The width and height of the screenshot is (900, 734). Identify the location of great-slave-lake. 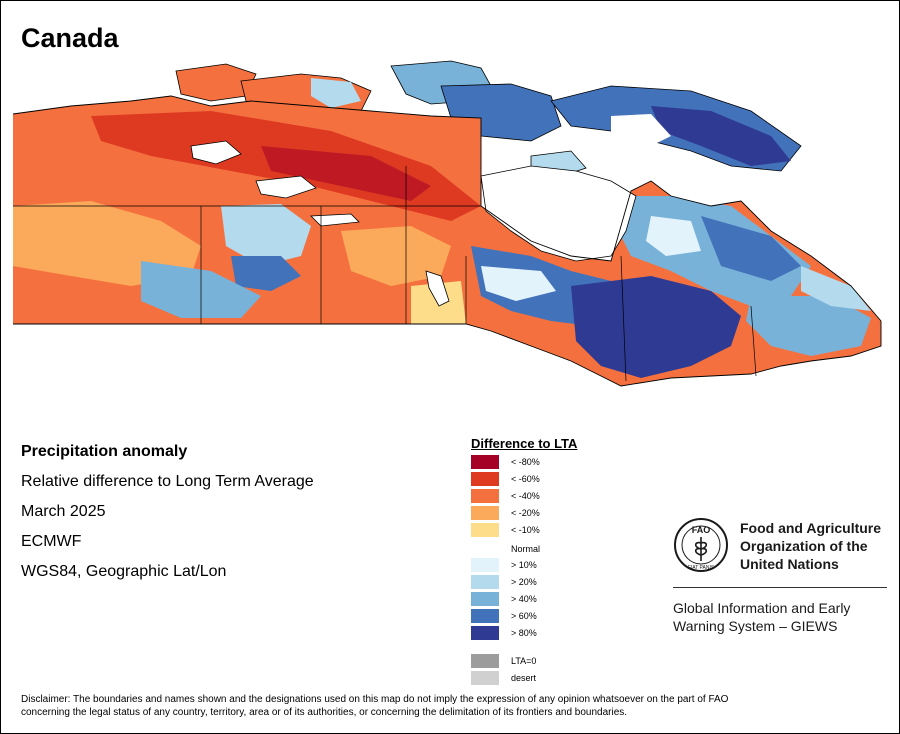
(286, 187).